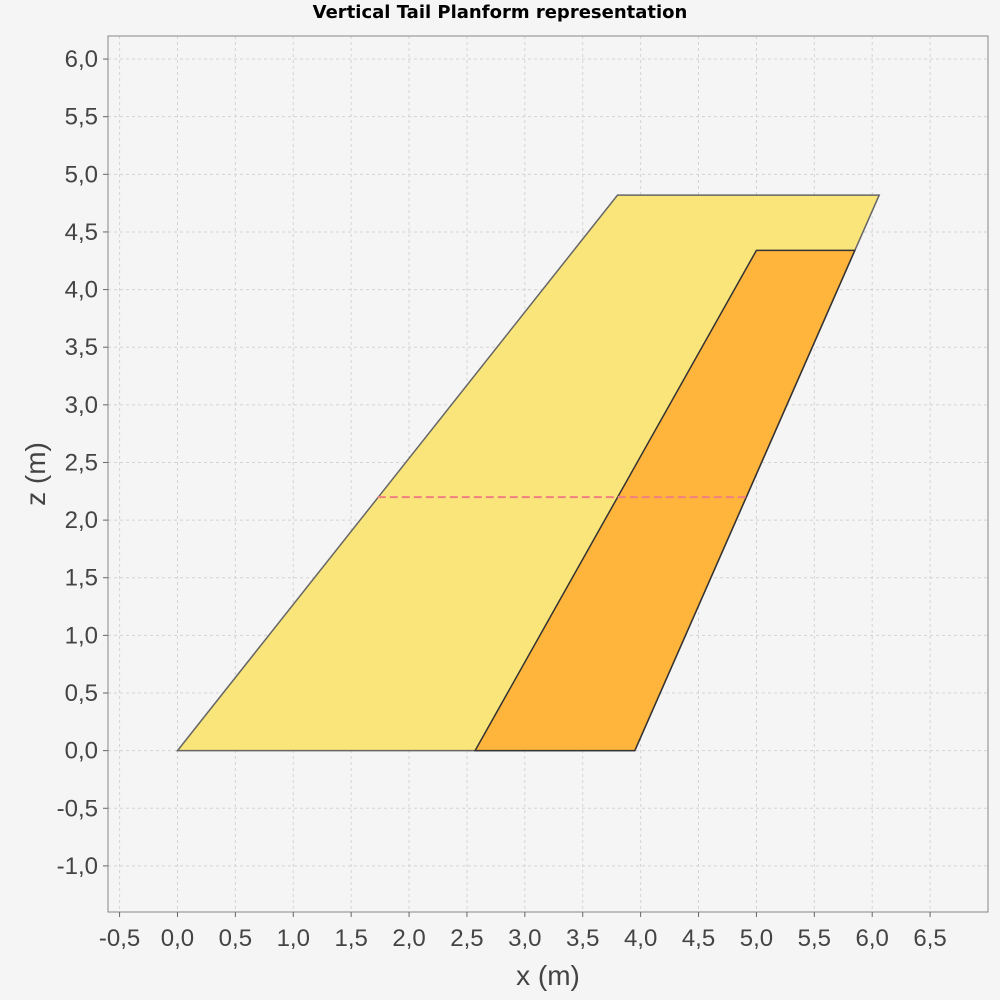 The width and height of the screenshot is (1000, 1000). I want to click on y-tick-label: 4,5, so click(81, 232).